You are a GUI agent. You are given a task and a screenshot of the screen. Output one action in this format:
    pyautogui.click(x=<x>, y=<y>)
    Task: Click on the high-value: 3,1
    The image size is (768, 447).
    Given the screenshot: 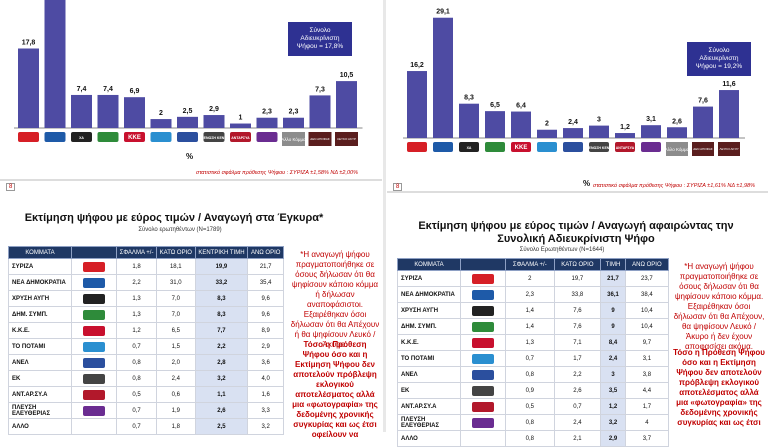 What is the action you would take?
    pyautogui.click(x=647, y=358)
    